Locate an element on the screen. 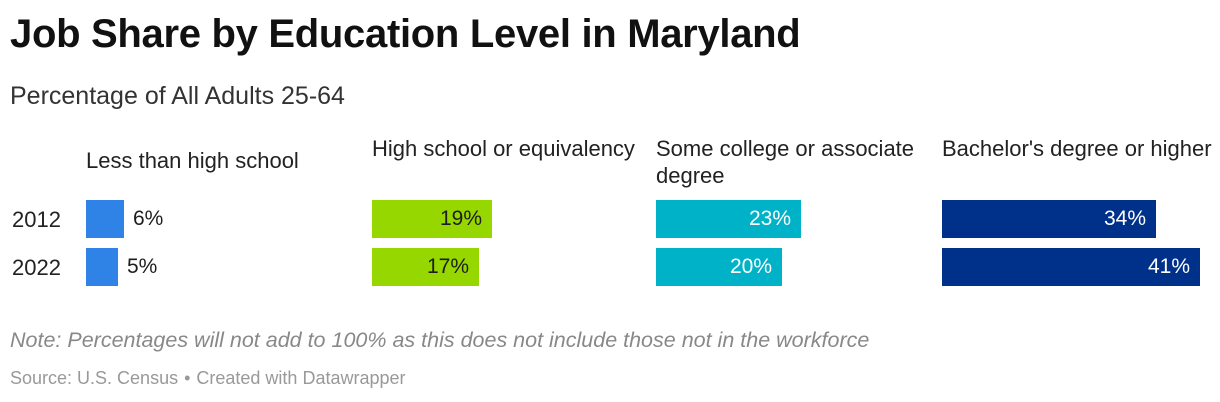 The height and width of the screenshot is (402, 1220). column-header-high-school-or-equivalency: High school or equivalency is located at coordinates (503, 148).